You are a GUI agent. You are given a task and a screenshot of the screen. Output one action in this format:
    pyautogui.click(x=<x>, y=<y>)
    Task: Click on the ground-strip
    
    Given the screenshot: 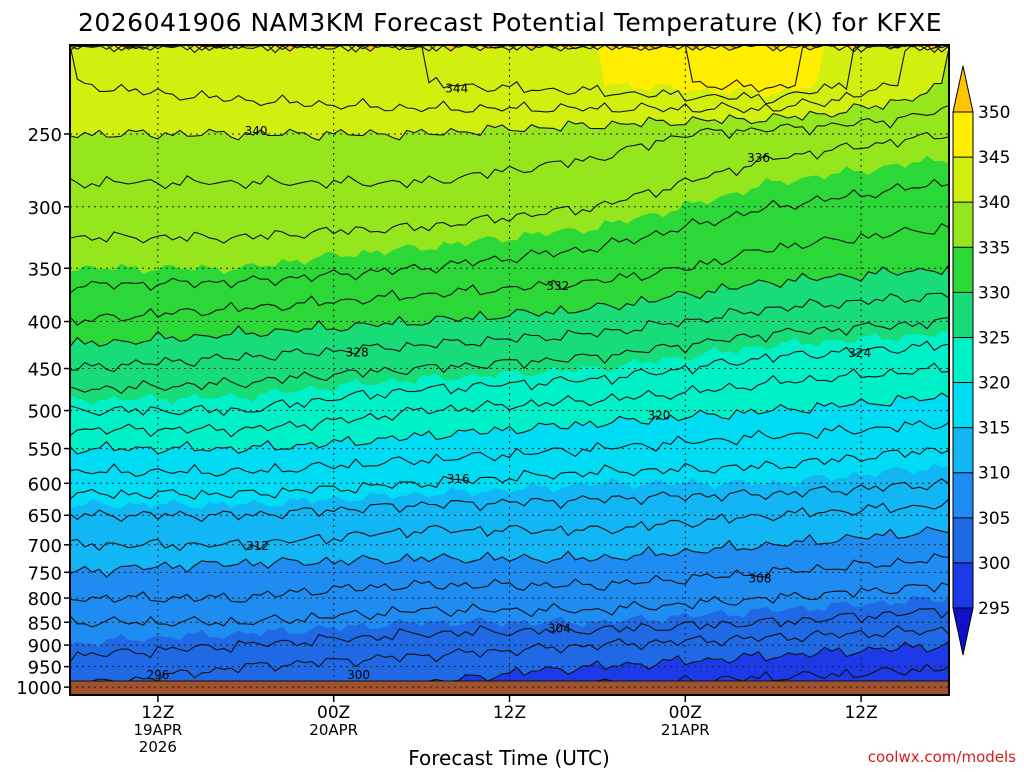 What is the action you would take?
    pyautogui.click(x=509, y=688)
    